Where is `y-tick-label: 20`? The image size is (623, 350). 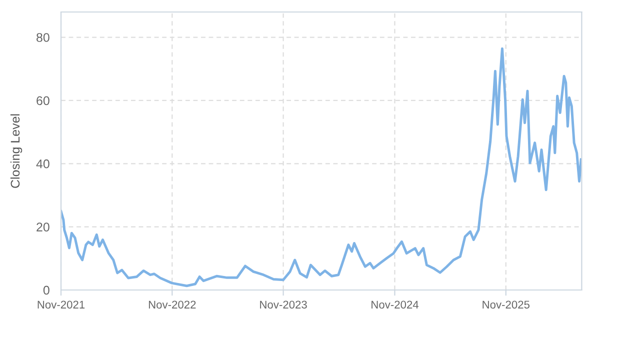
y-tick-label: 20 is located at coordinates (43, 227).